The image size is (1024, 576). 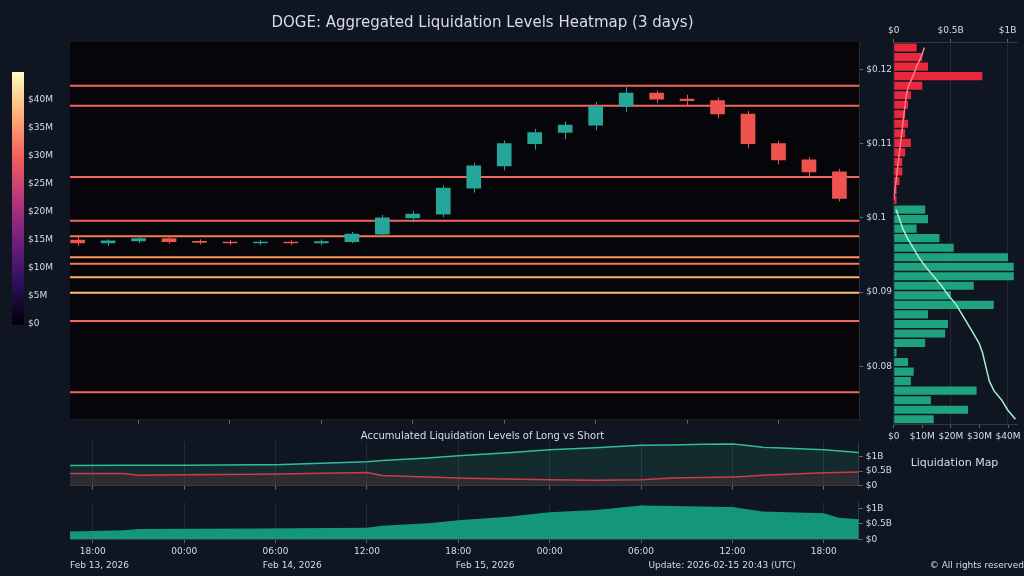 I want to click on y-tick-label: $0.08, so click(x=879, y=365).